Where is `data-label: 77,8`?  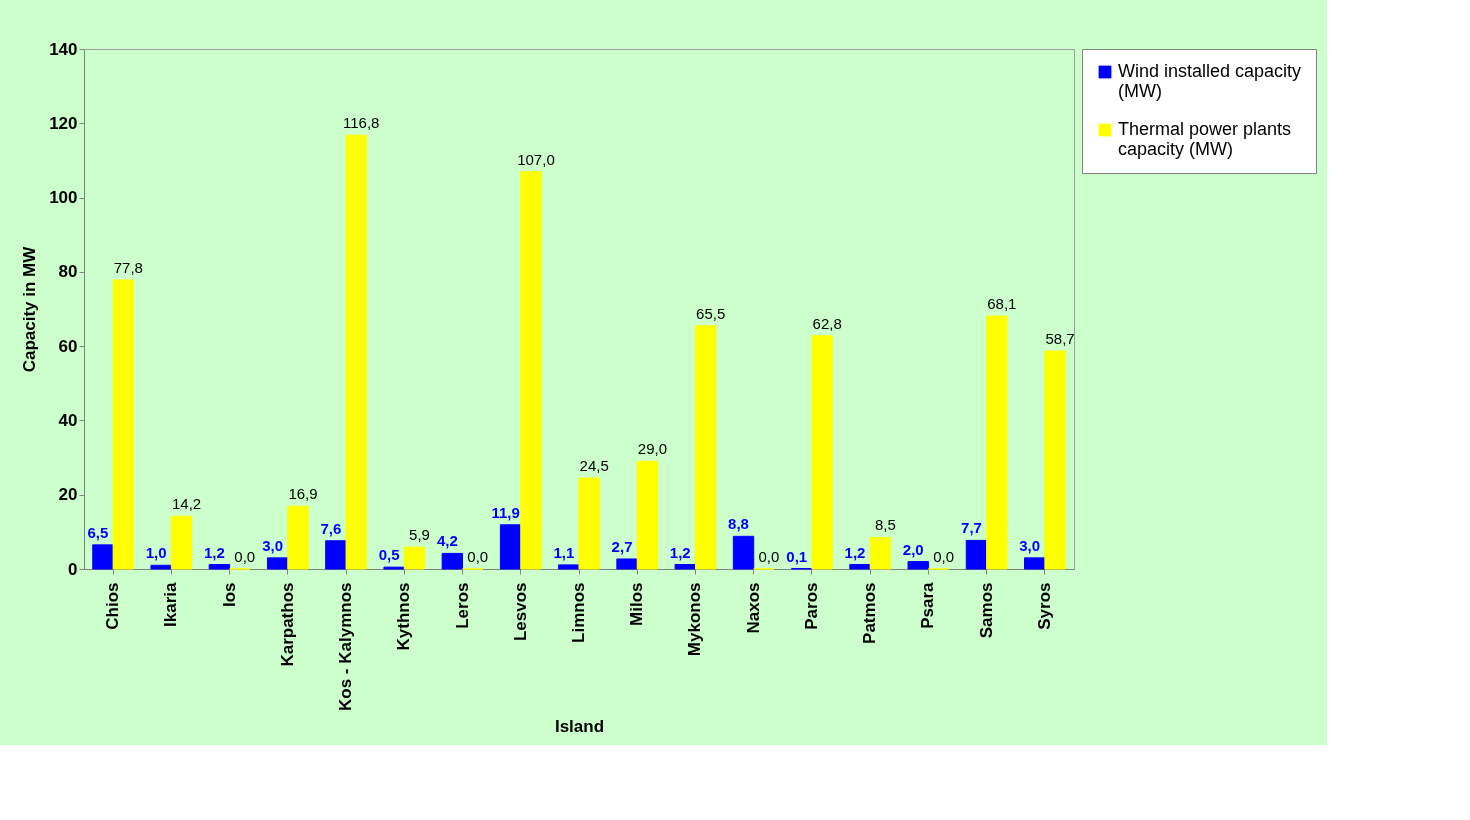
data-label: 77,8 is located at coordinates (128, 268).